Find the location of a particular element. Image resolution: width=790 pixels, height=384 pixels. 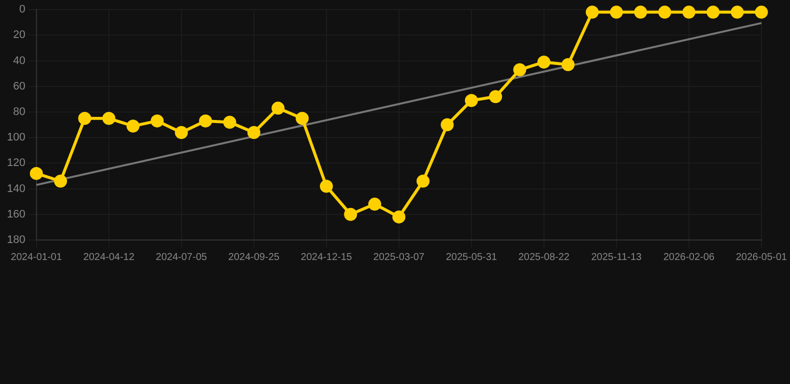

y-tick-label: 180 is located at coordinates (16, 240).